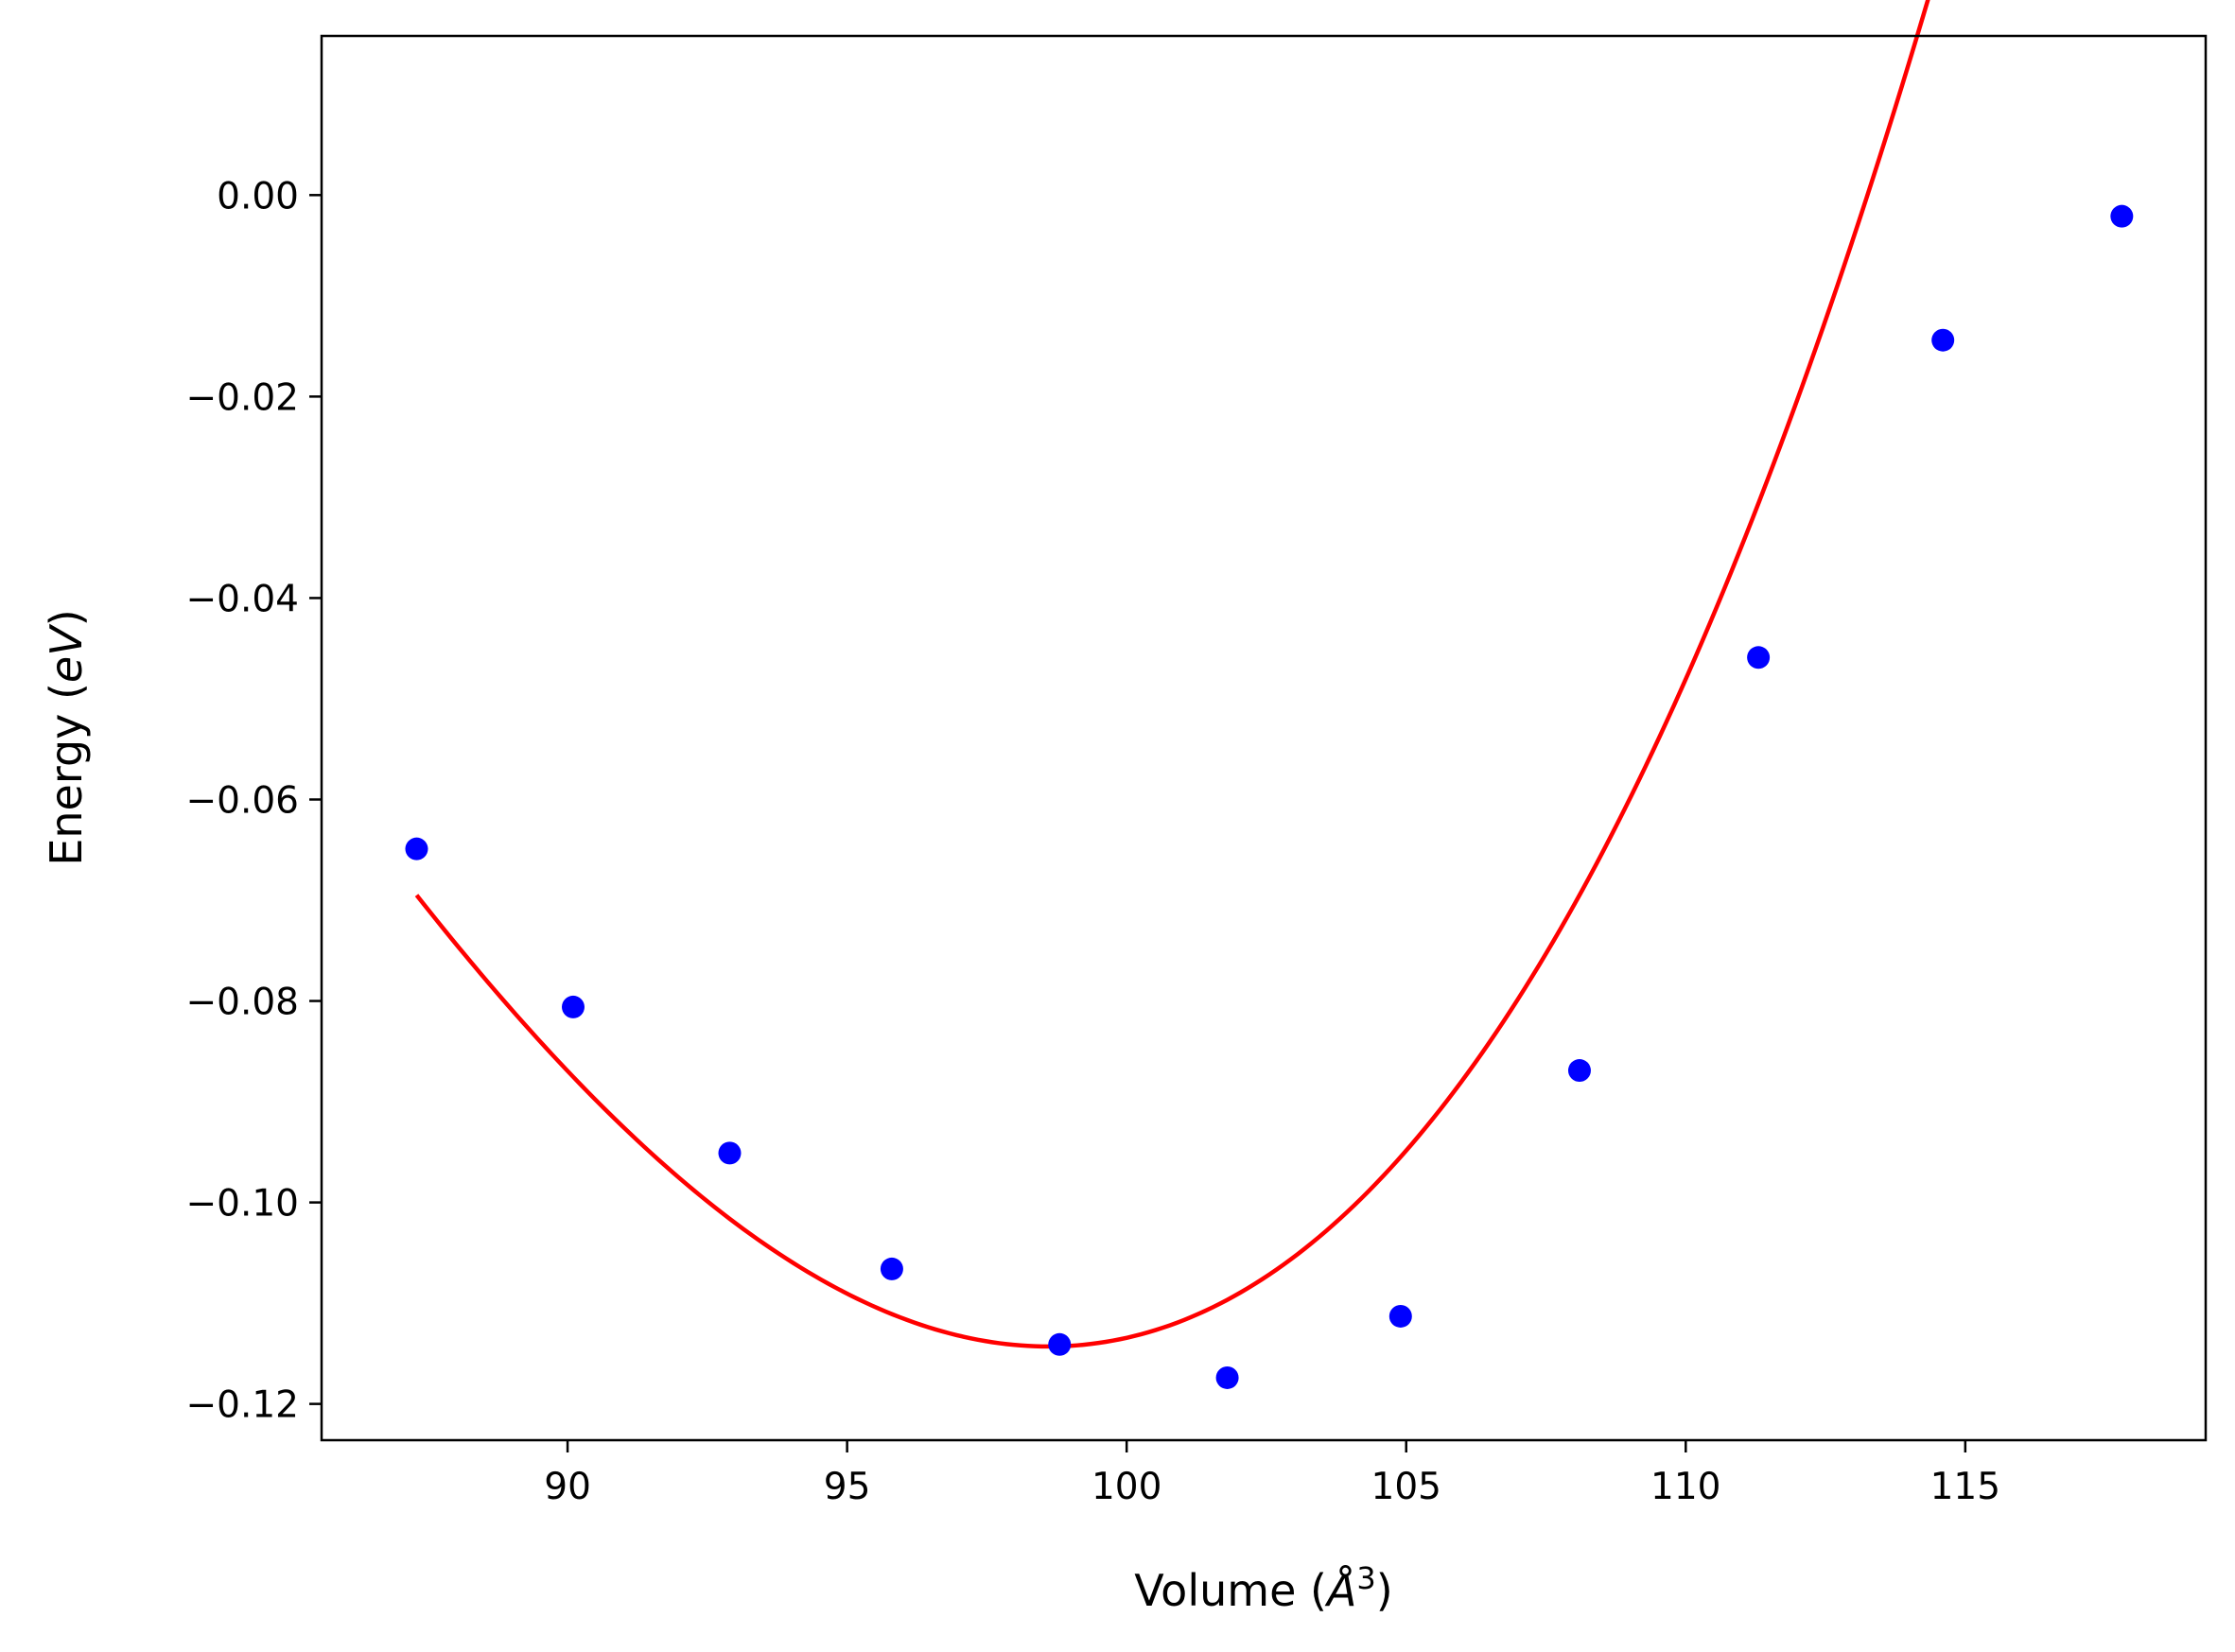 This screenshot has width=2235, height=1652. I want to click on x-tick-label: 95, so click(847, 1487).